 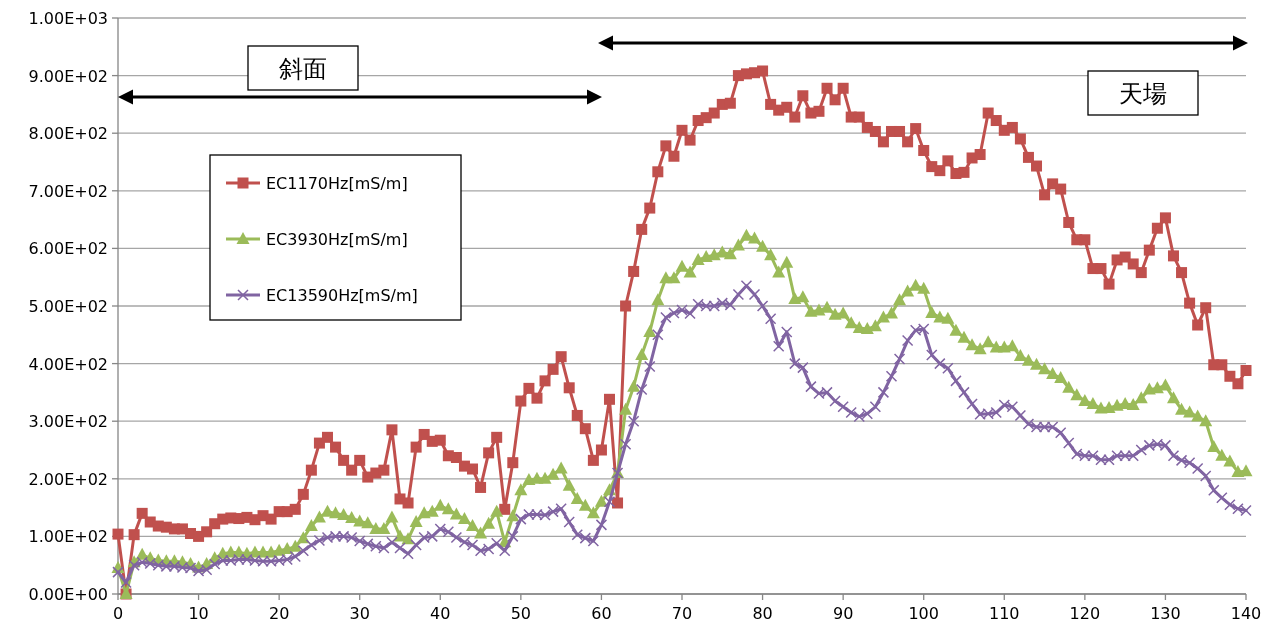 I want to click on x-tick-label: 20, so click(x=279, y=613).